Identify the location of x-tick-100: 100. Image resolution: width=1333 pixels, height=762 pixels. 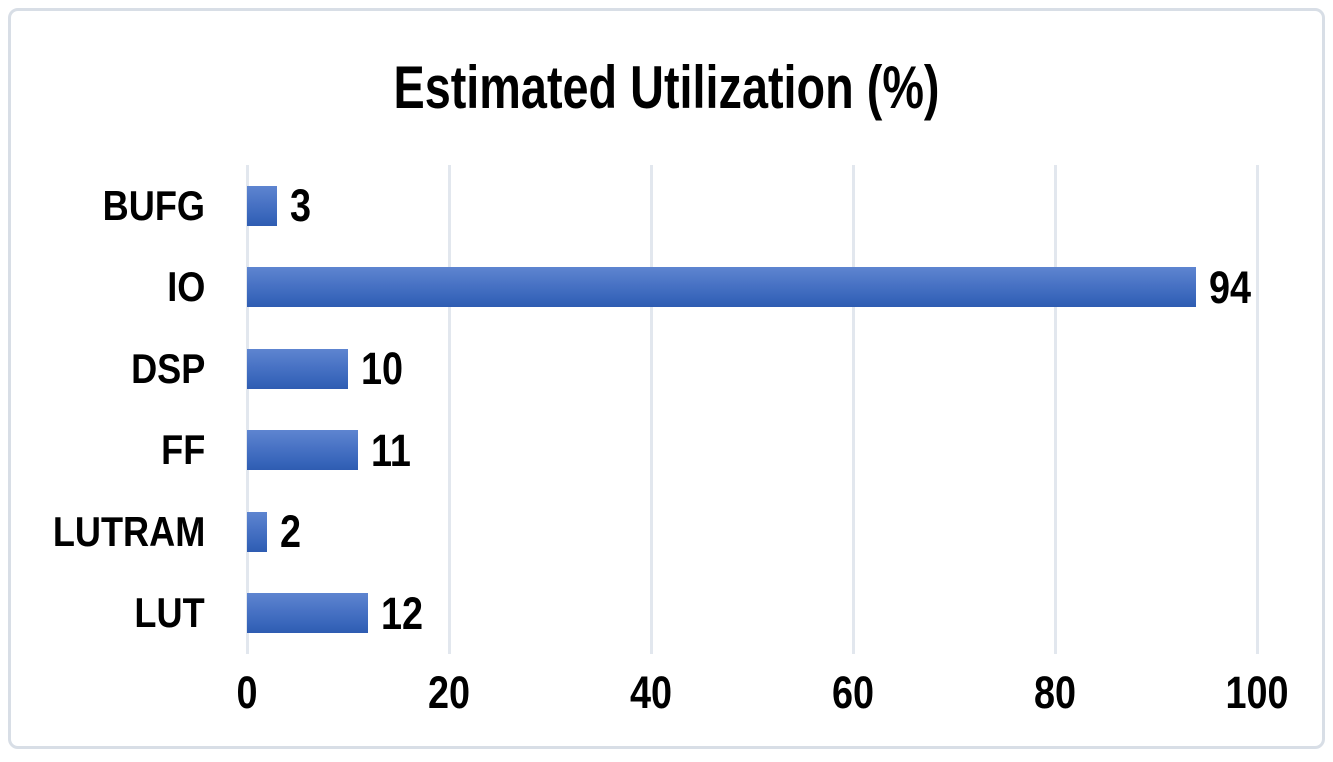
(1257, 692).